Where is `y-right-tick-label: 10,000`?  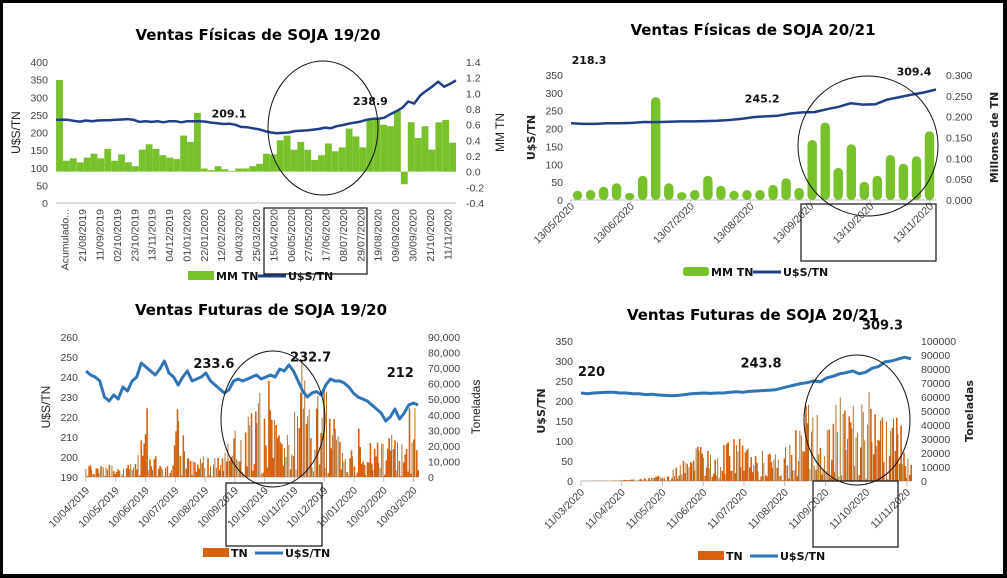 y-right-tick-label: 10,000 is located at coordinates (444, 462).